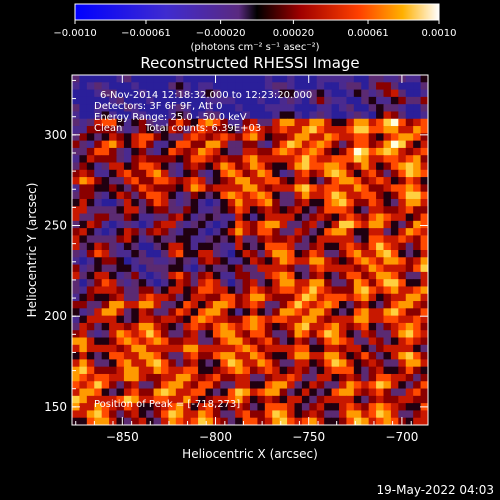 This screenshot has height=500, width=500. Describe the element at coordinates (122, 437) in the screenshot. I see `x-tick-label: −850` at that location.